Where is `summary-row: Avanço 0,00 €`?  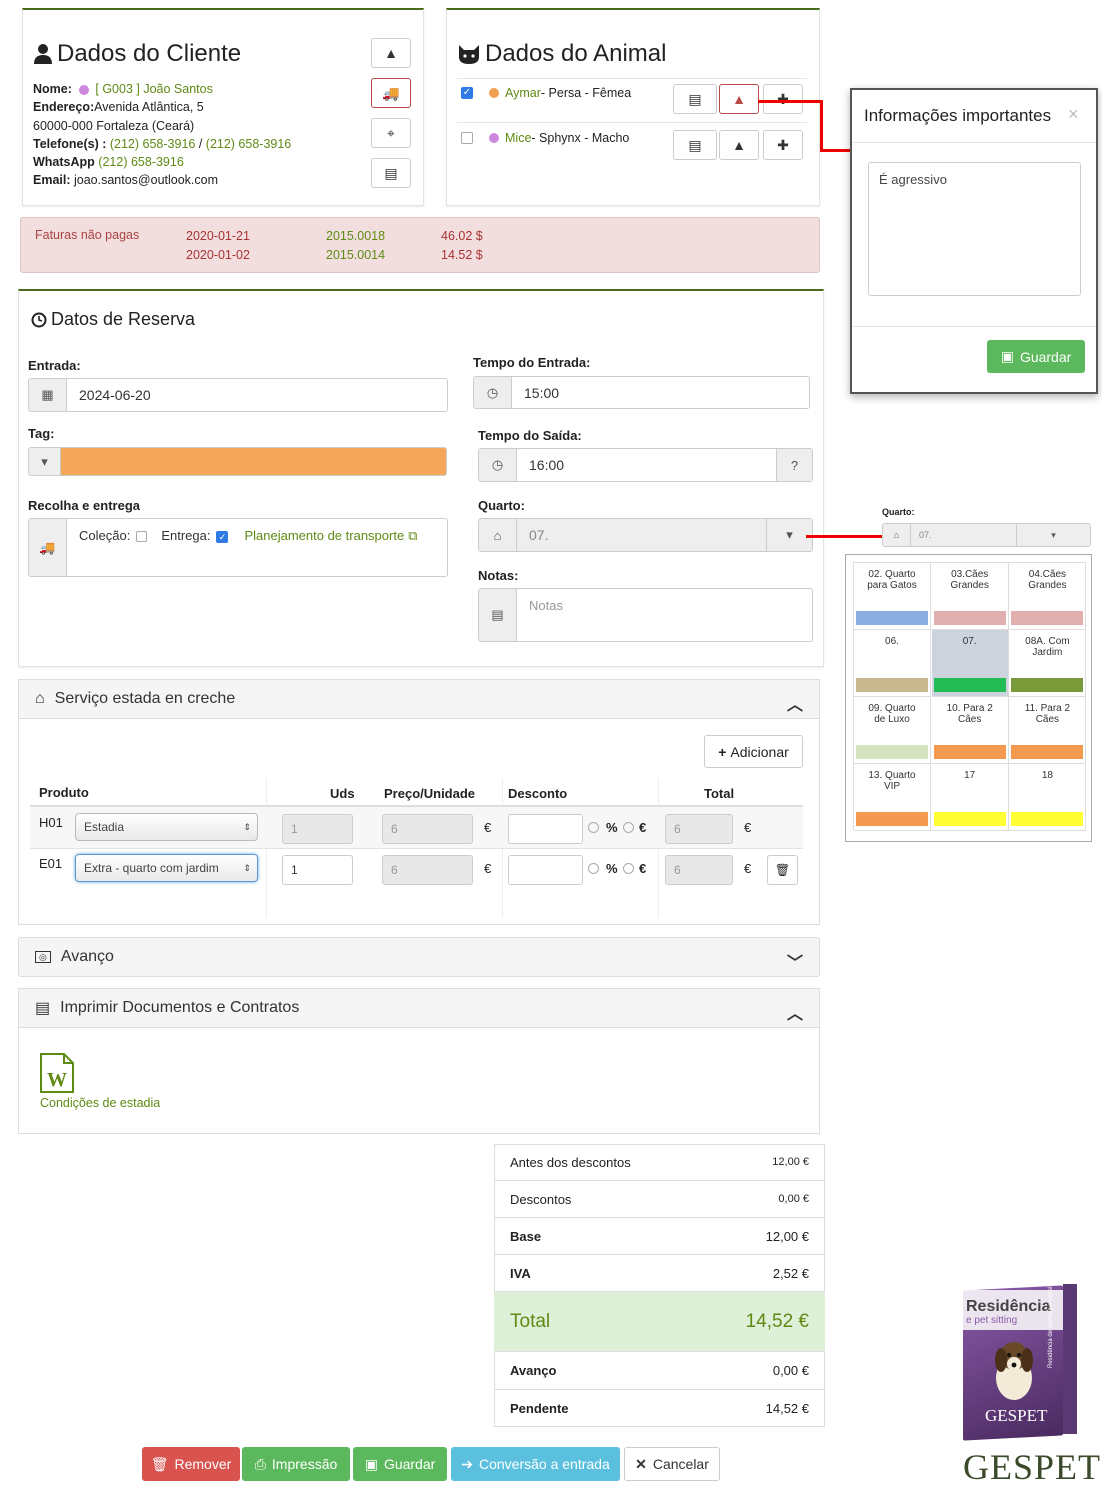 summary-row: Avanço 0,00 € is located at coordinates (659, 1371).